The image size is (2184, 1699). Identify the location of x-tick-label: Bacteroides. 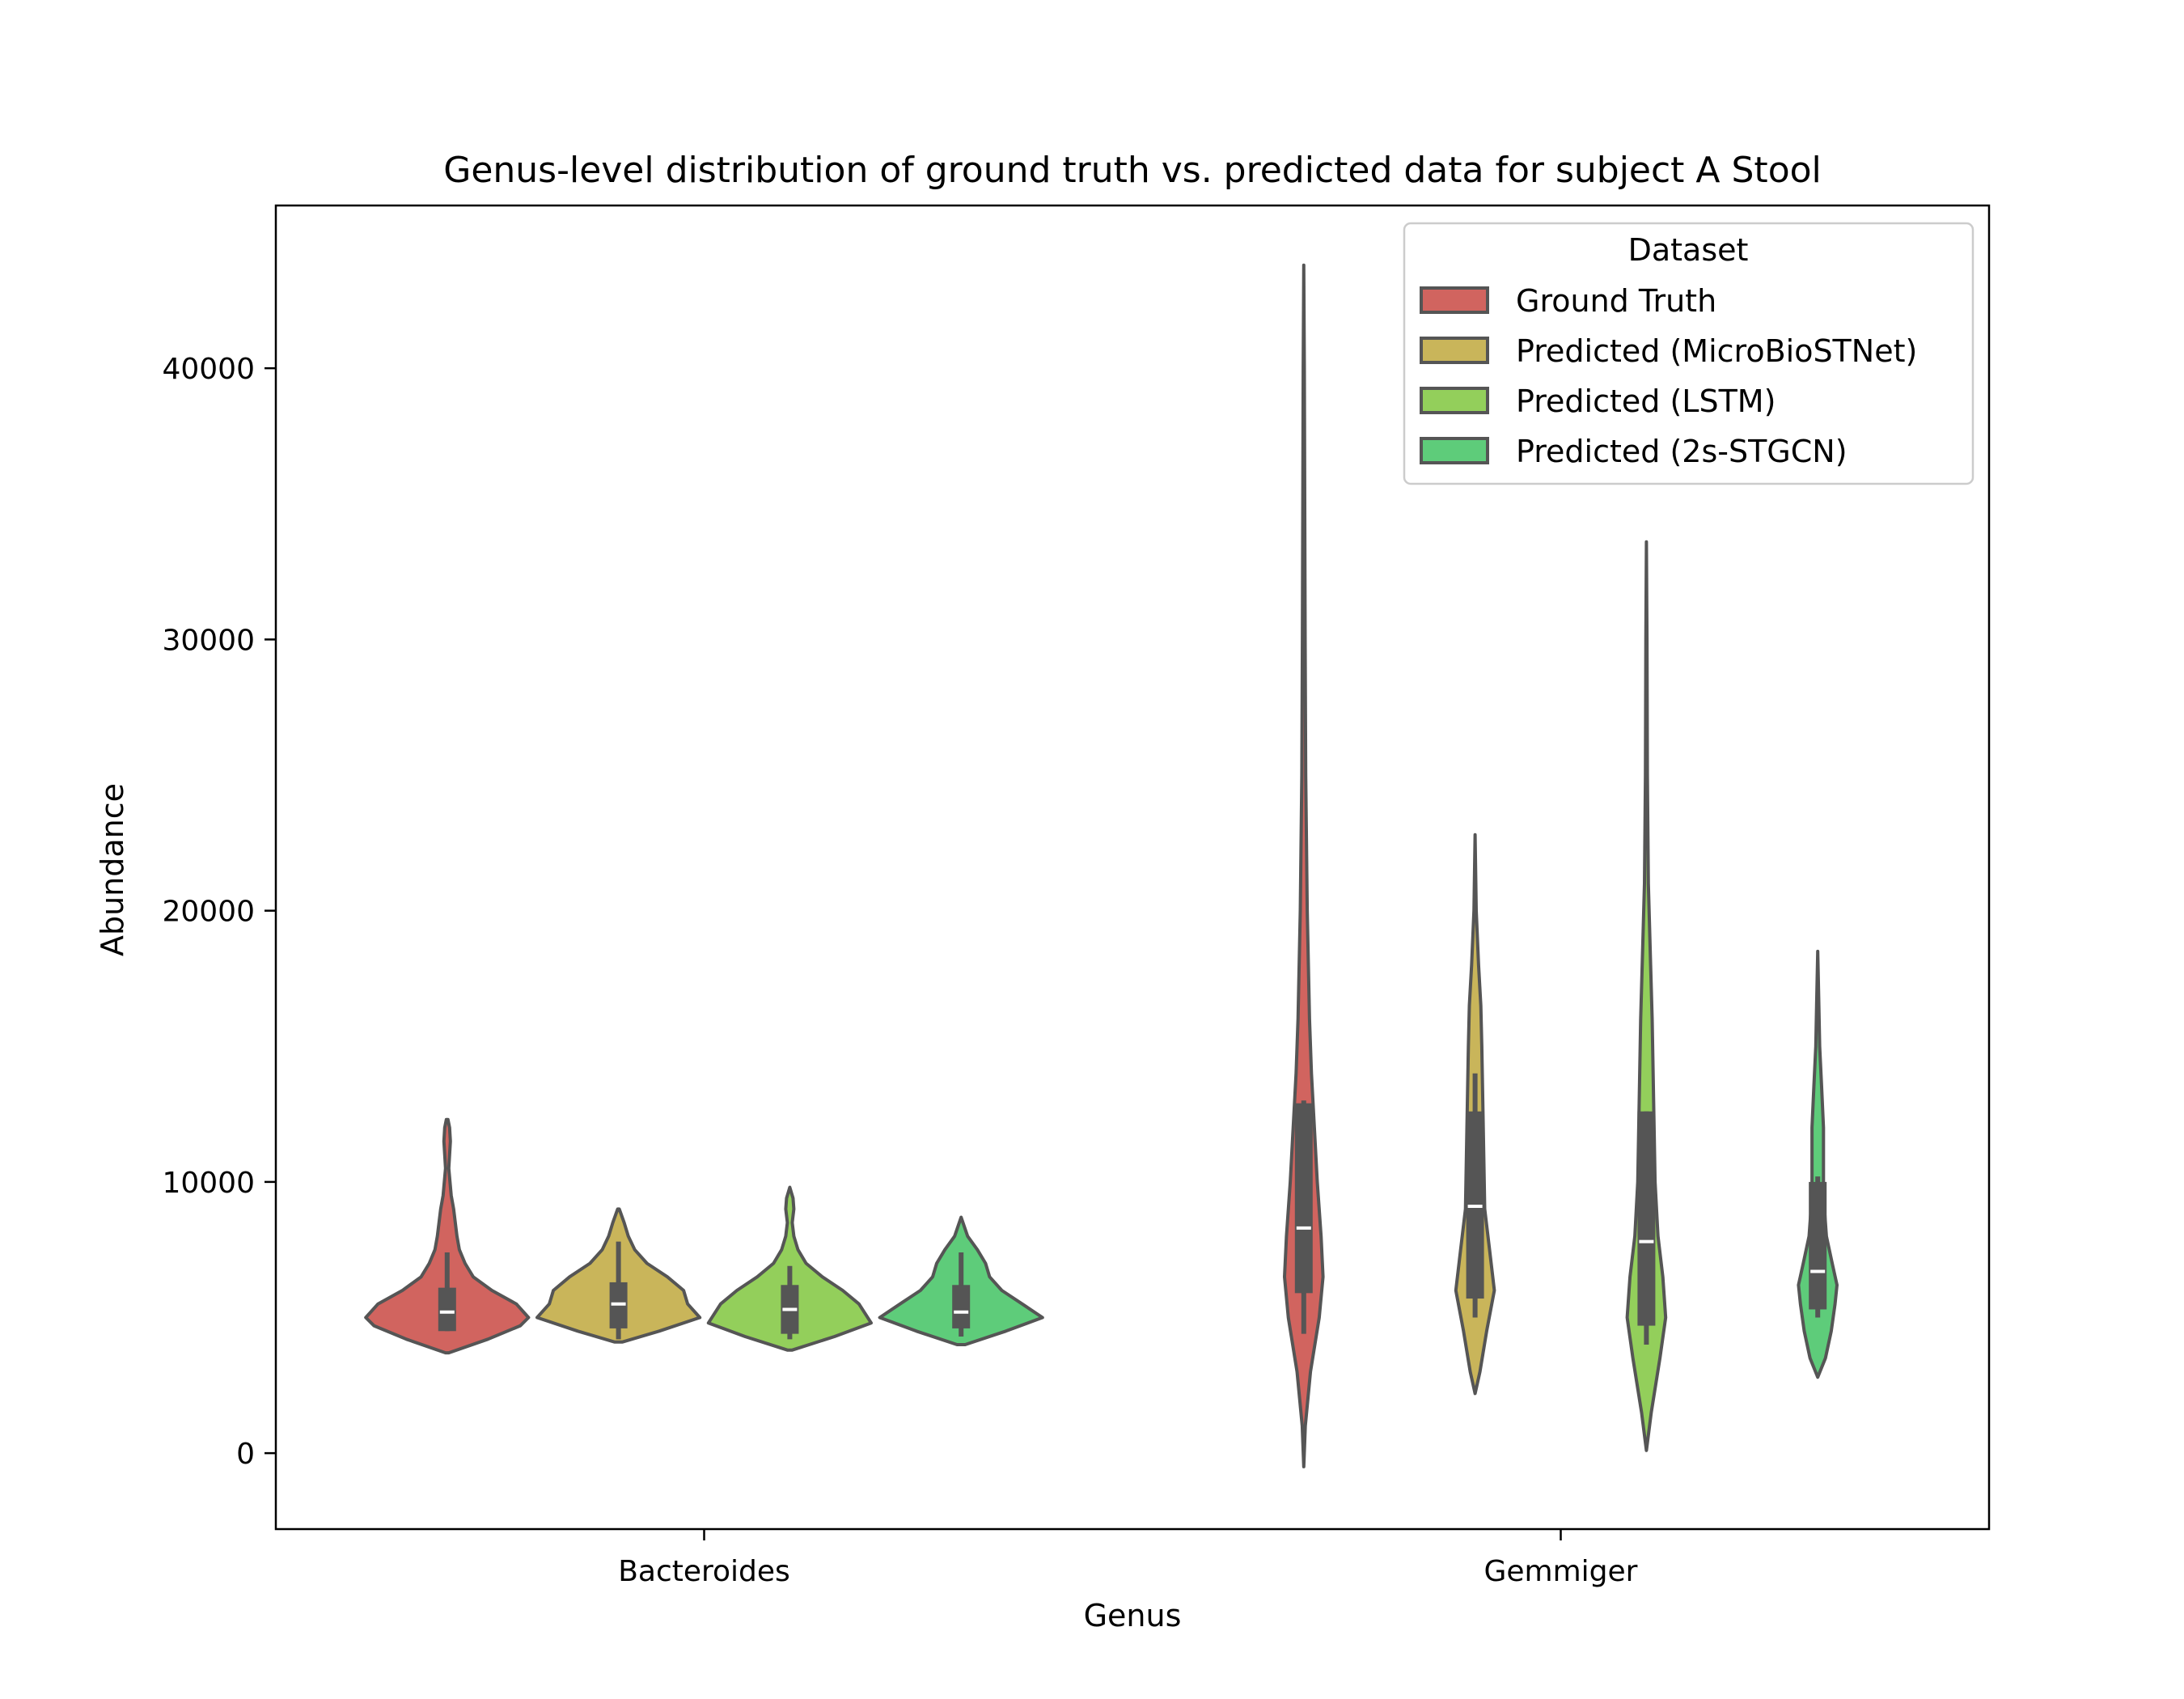
(704, 1571).